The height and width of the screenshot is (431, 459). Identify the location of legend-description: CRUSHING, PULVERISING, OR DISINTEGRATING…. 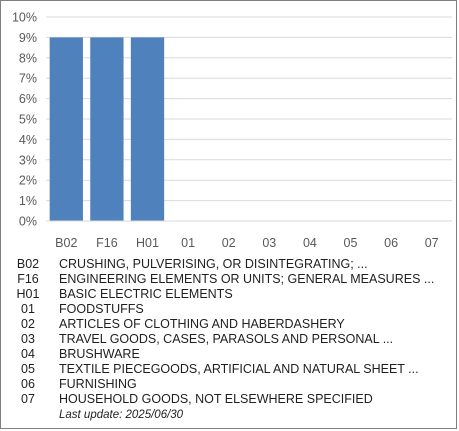
(213, 264).